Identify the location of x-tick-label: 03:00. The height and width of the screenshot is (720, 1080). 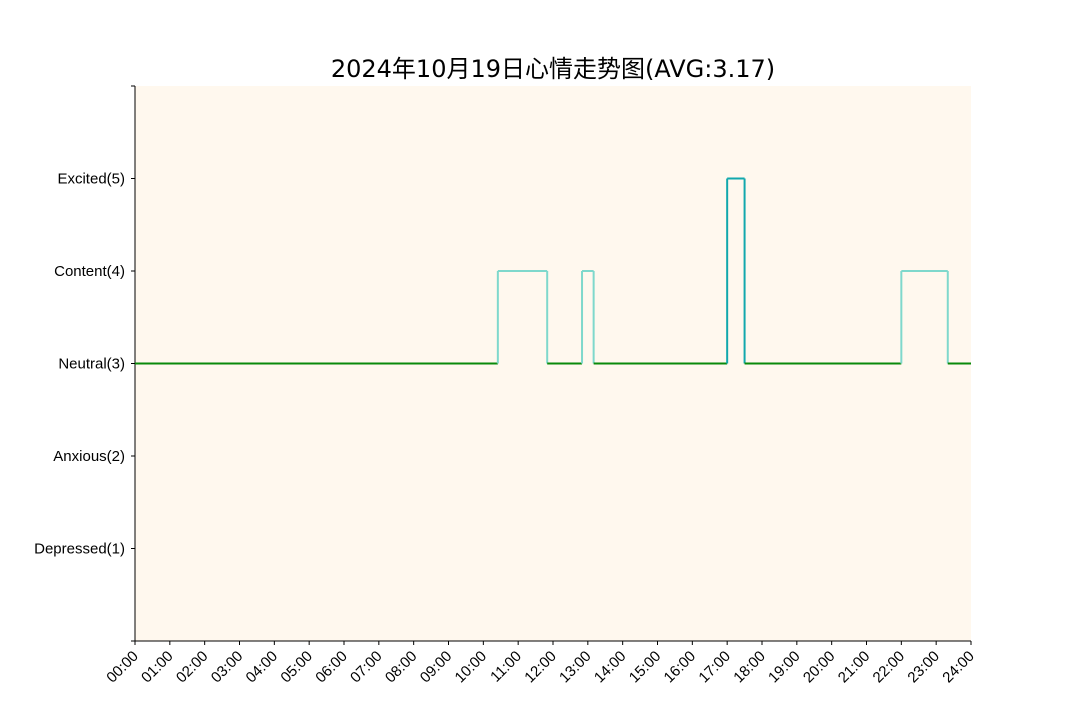
(227, 667).